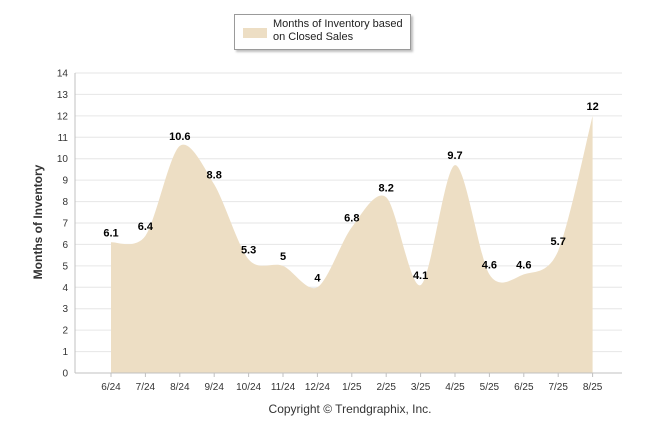  Describe the element at coordinates (146, 387) in the screenshot. I see `x-tick-label: 7/24` at that location.